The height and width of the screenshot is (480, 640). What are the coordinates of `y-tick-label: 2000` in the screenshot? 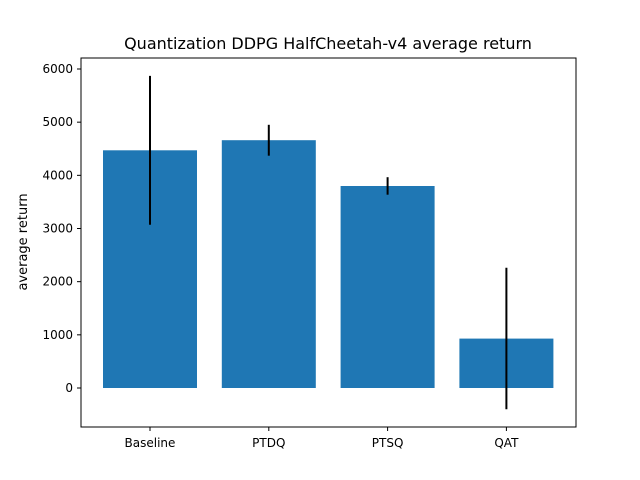 It's located at (57, 282).